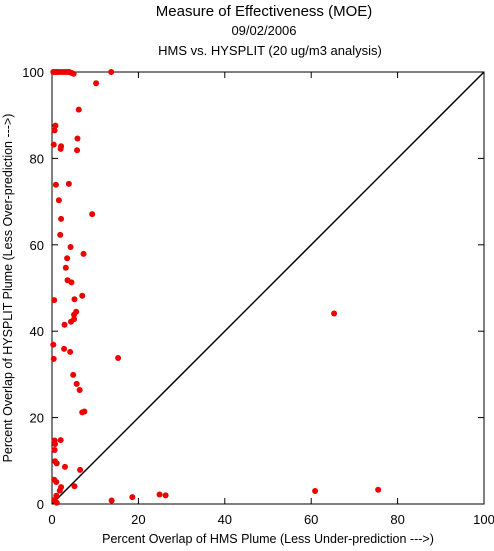  Describe the element at coordinates (397, 519) in the screenshot. I see `x-tick-label: 80` at that location.